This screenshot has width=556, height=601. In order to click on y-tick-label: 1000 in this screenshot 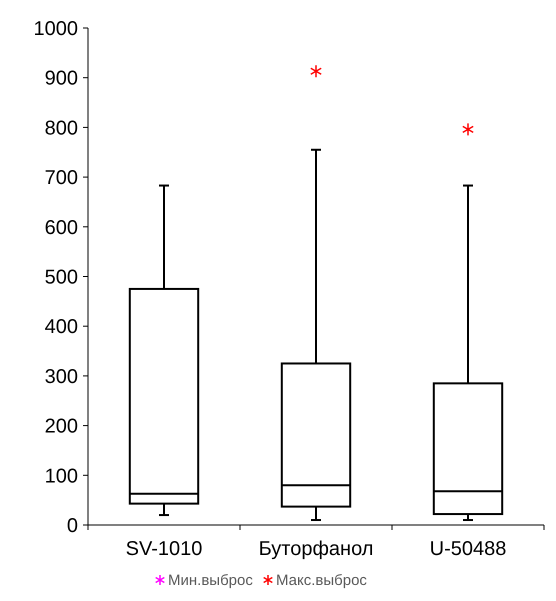, I will do `click(56, 29)`.